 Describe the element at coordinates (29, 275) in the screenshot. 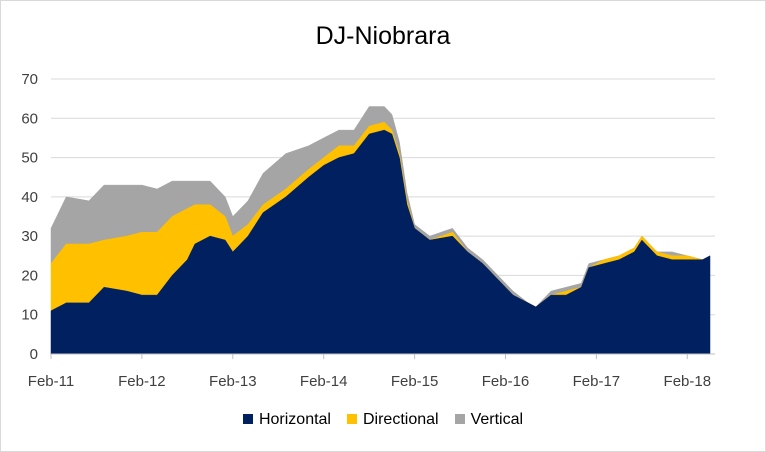

I see `y-tick-label: 20` at that location.